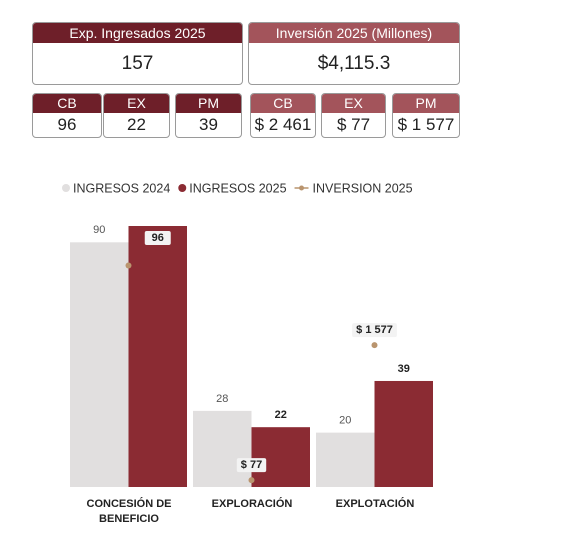 The width and height of the screenshot is (567, 546). Describe the element at coordinates (222, 399) in the screenshot. I see `data-label: 28` at that location.